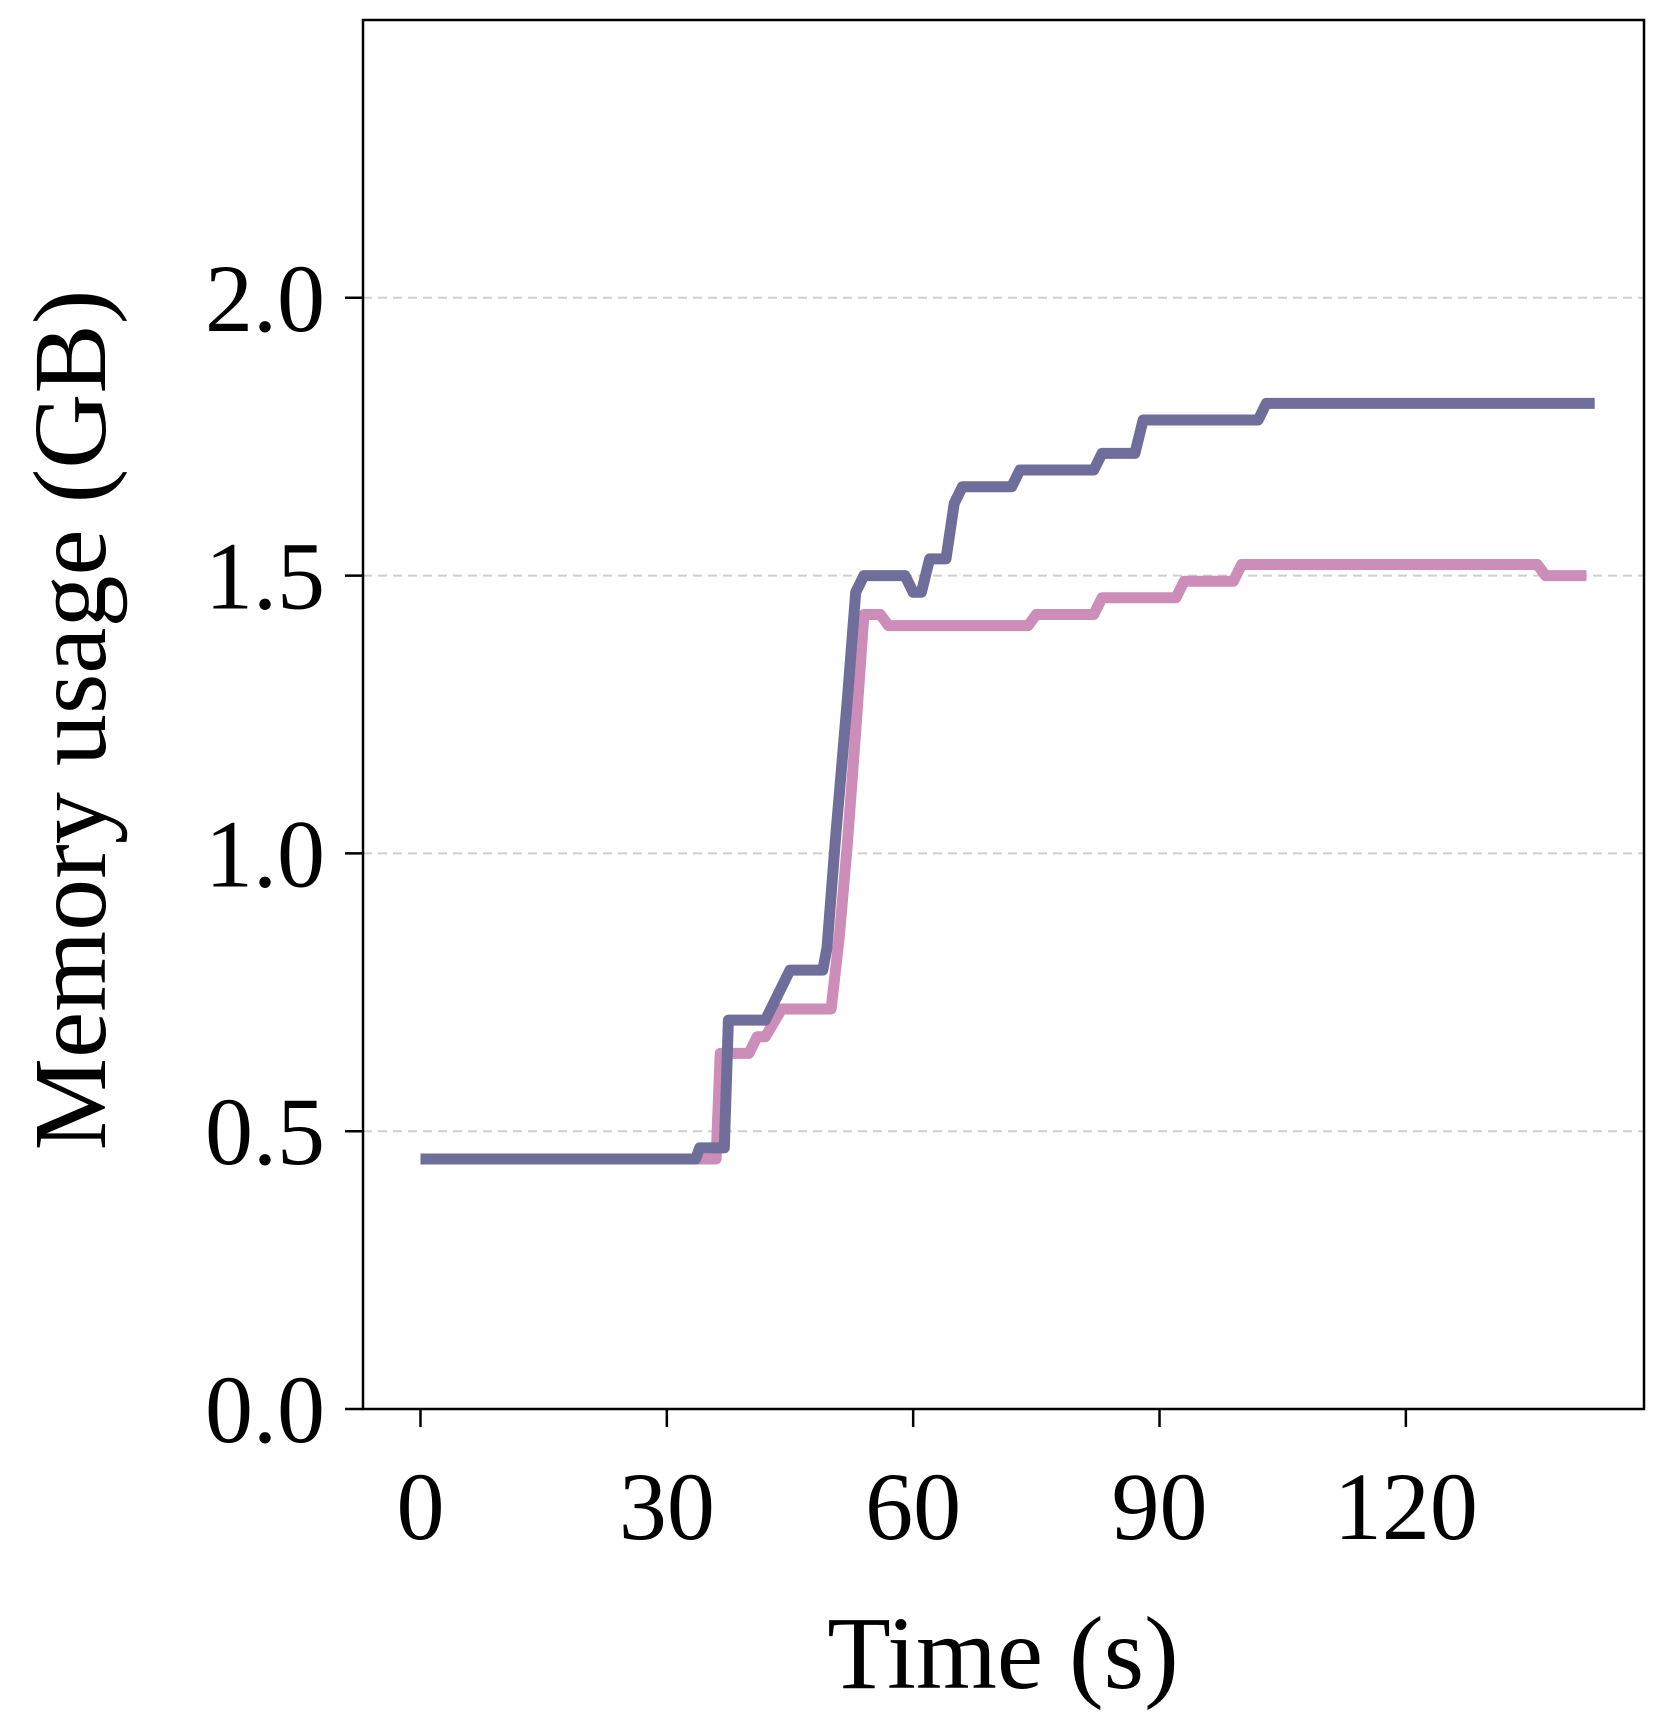 The width and height of the screenshot is (1661, 1729). I want to click on y-tick-label-0: 0.0, so click(265, 1409).